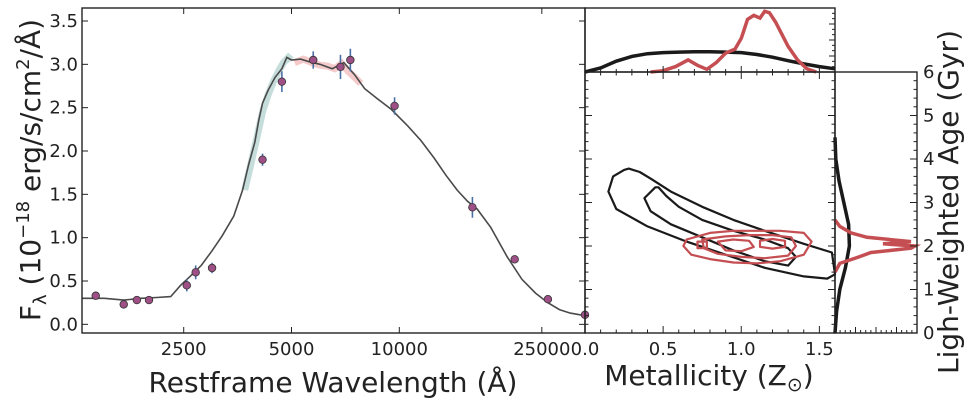 The height and width of the screenshot is (406, 972). I want to click on age-marginal-series, so click(877, 235).